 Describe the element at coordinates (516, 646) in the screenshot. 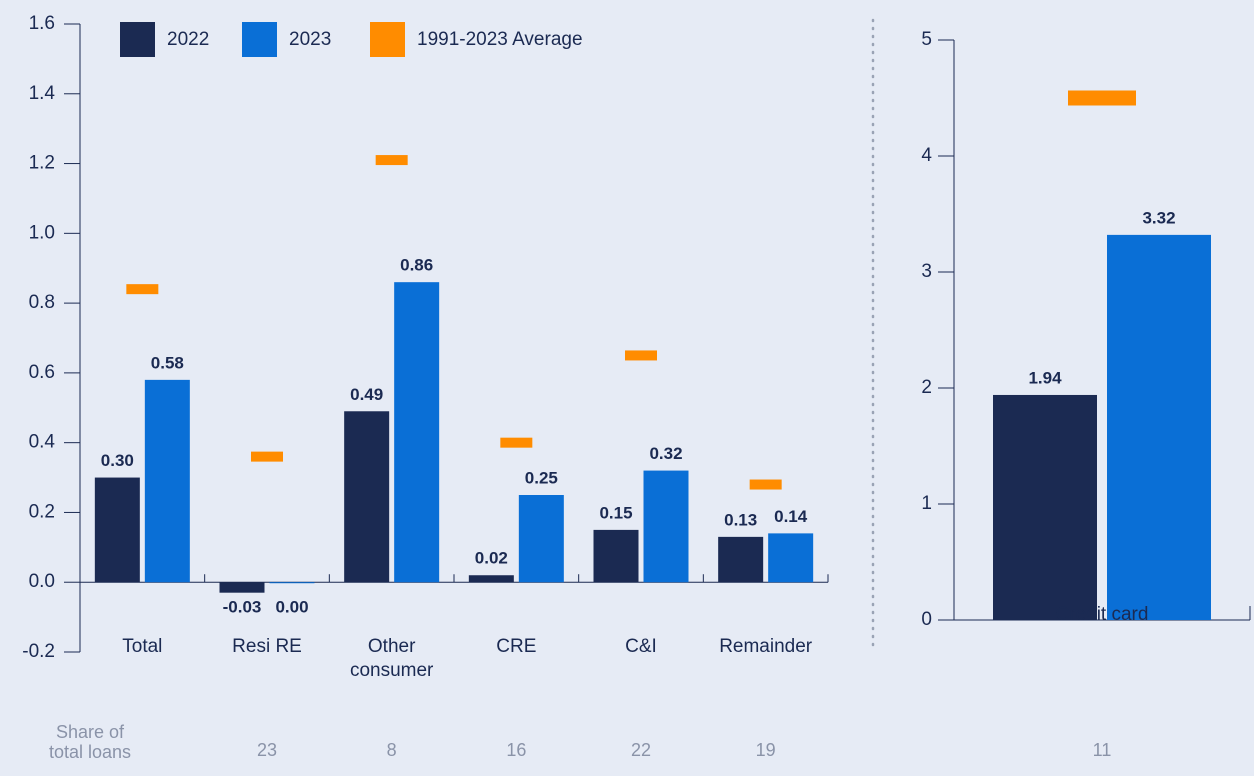

I see `x-tick-label: CRE` at that location.